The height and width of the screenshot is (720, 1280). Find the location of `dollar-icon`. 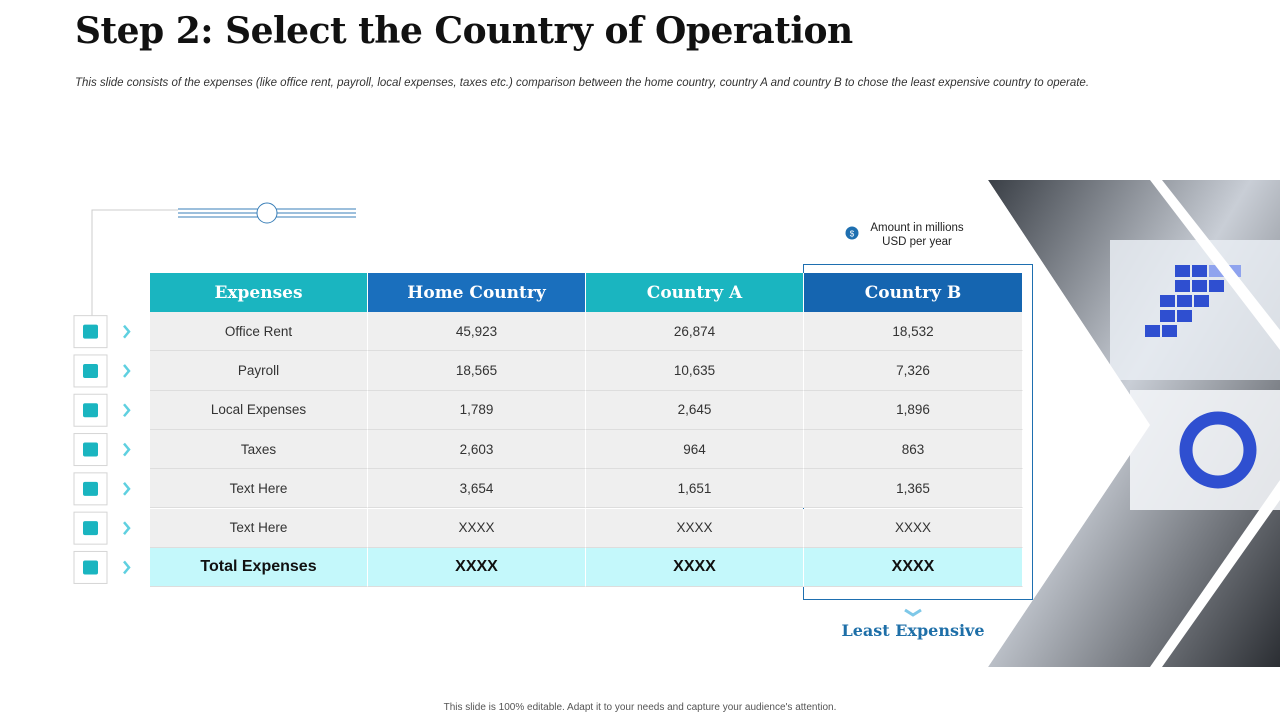

dollar-icon is located at coordinates (852, 233).